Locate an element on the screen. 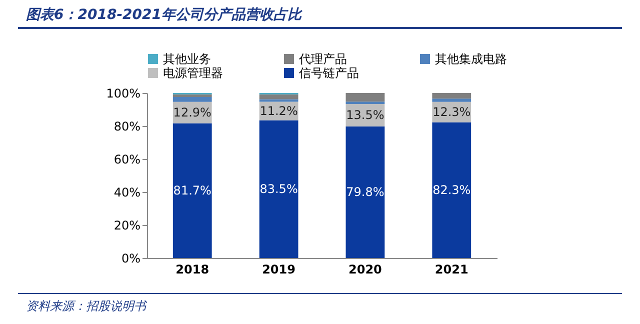  x-tick-label: 2019 is located at coordinates (279, 269).